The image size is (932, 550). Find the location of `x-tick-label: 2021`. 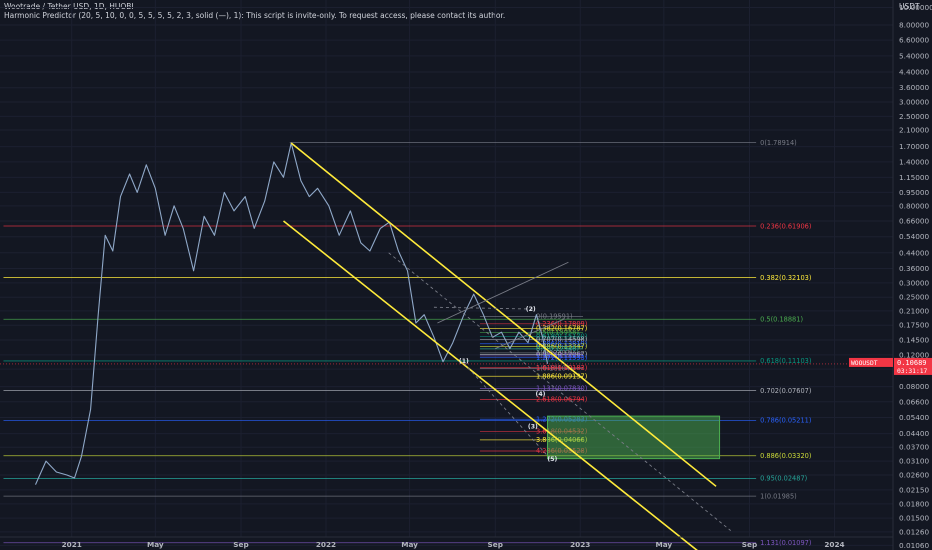

x-tick-label: 2021 is located at coordinates (72, 544).